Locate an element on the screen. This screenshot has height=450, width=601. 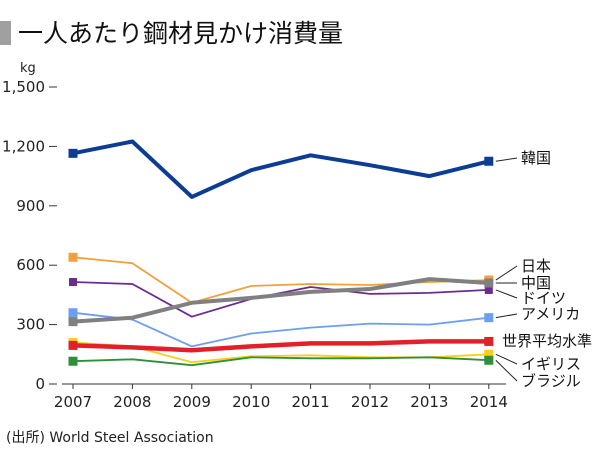
series-label-korea: 韓国 is located at coordinates (536, 158).